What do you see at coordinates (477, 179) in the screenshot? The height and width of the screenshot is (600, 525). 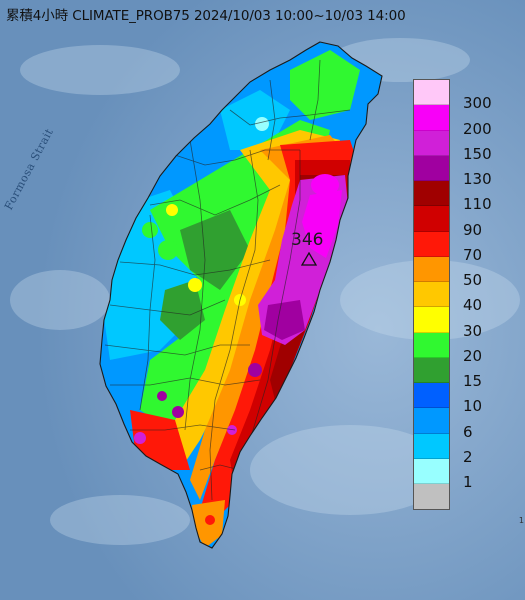 I see `legend-label: 130` at bounding box center [477, 179].